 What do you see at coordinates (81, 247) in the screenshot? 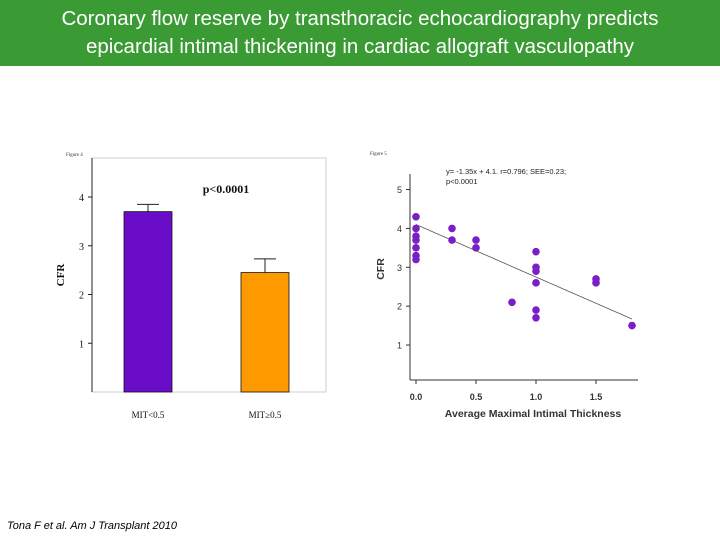
I see `bar-y-tick-label: 3` at bounding box center [81, 247].